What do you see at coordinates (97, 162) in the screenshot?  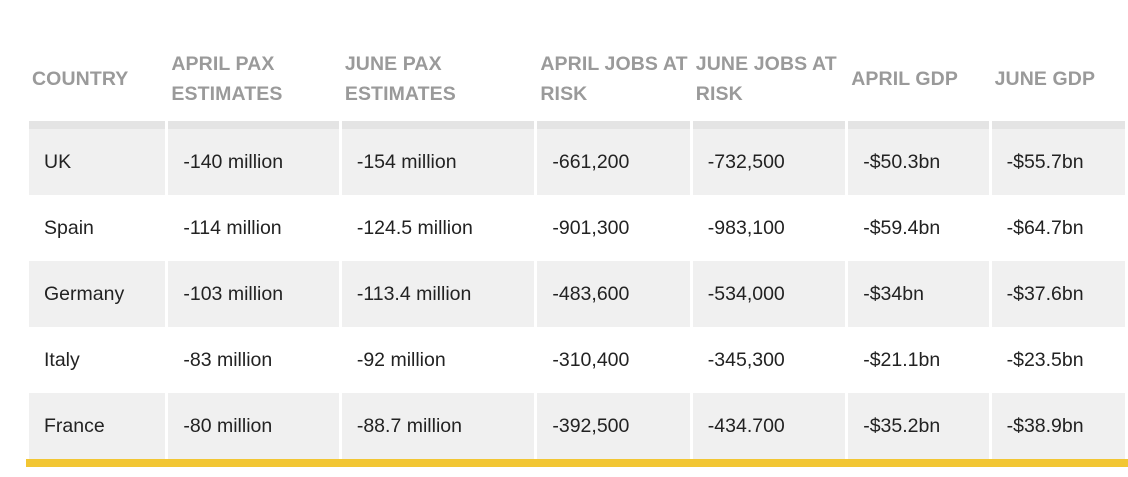 I see `cell-country: UK` at bounding box center [97, 162].